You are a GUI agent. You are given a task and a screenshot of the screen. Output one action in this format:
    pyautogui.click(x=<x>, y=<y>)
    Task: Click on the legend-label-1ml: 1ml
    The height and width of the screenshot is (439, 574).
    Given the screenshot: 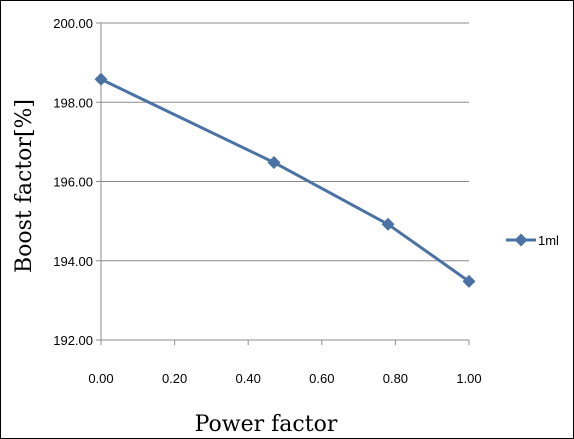 What is the action you would take?
    pyautogui.click(x=548, y=240)
    